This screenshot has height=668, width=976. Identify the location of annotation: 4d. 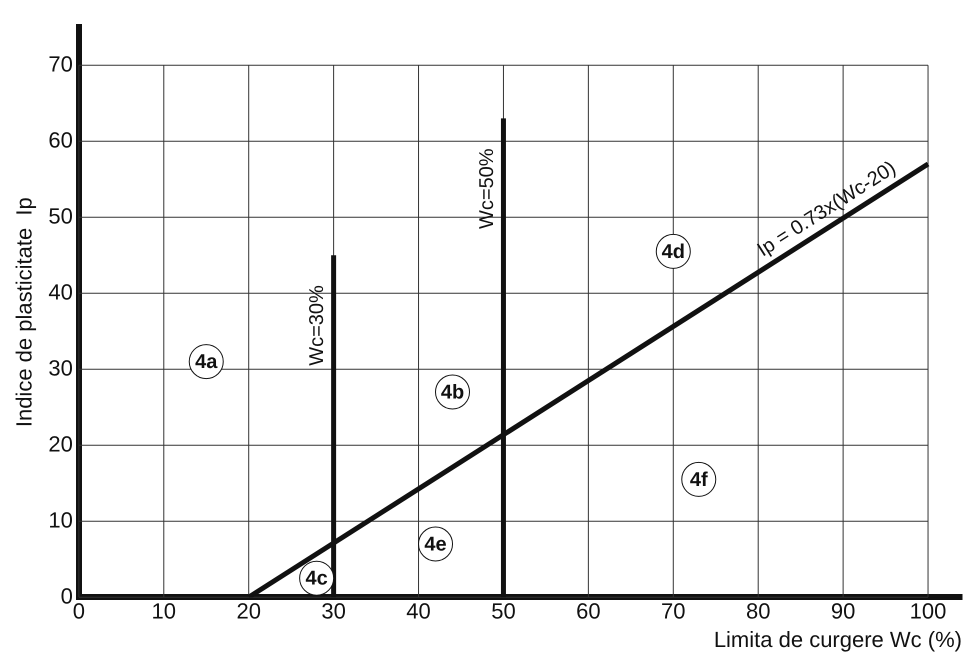
(673, 251).